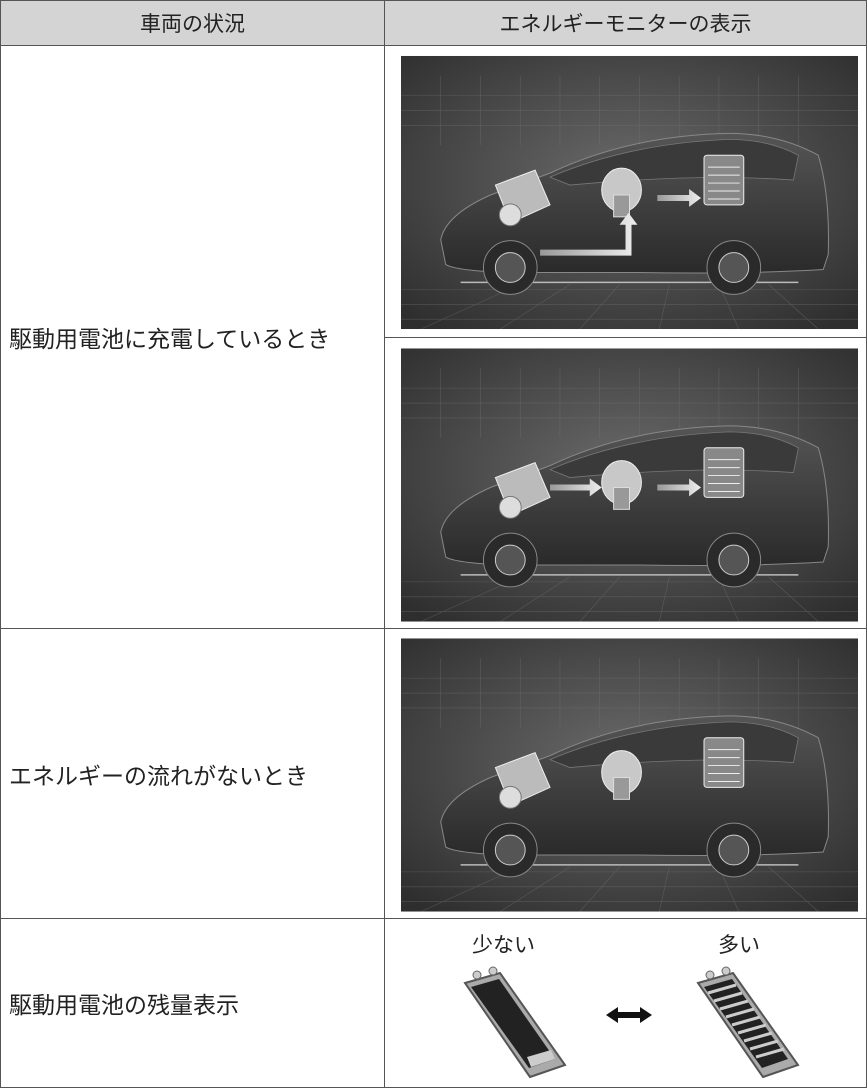  What do you see at coordinates (192, 1003) in the screenshot?
I see `row-label: 駆動用電池の残量表示` at bounding box center [192, 1003].